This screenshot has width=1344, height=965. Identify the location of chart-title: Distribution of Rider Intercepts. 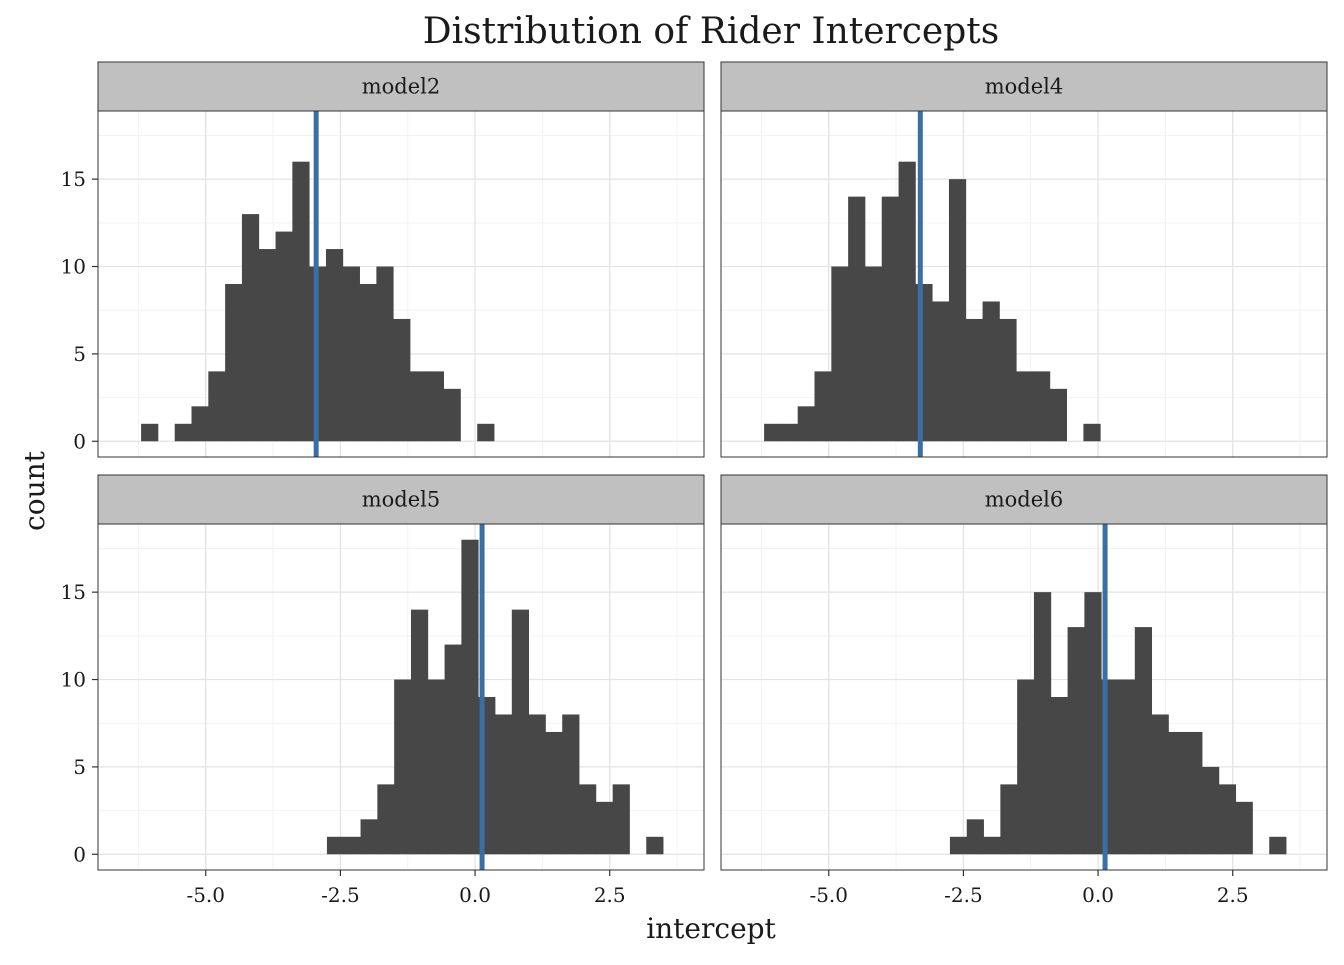
(711, 31).